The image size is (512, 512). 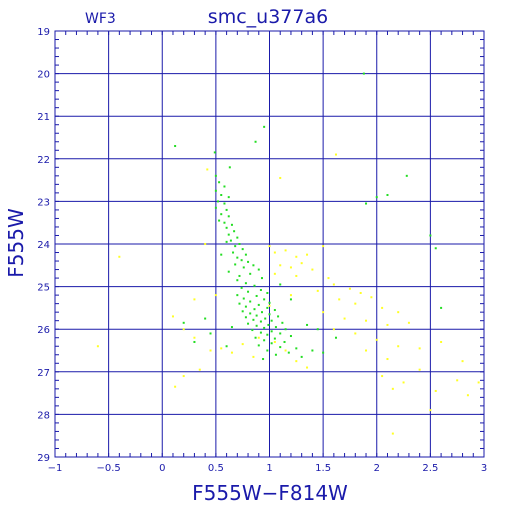 I want to click on y-tick-label: 23, so click(x=43, y=202).